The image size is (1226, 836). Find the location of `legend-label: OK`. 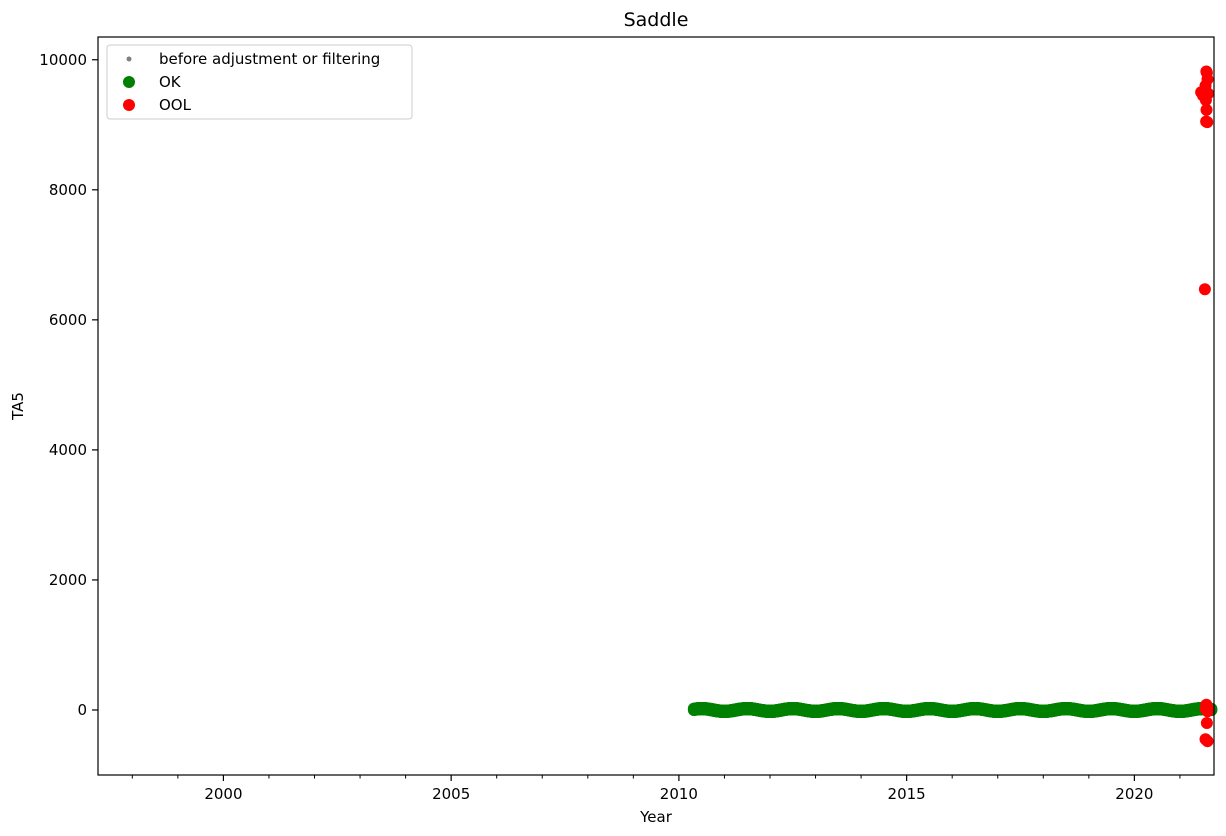

legend-label: OK is located at coordinates (170, 82).